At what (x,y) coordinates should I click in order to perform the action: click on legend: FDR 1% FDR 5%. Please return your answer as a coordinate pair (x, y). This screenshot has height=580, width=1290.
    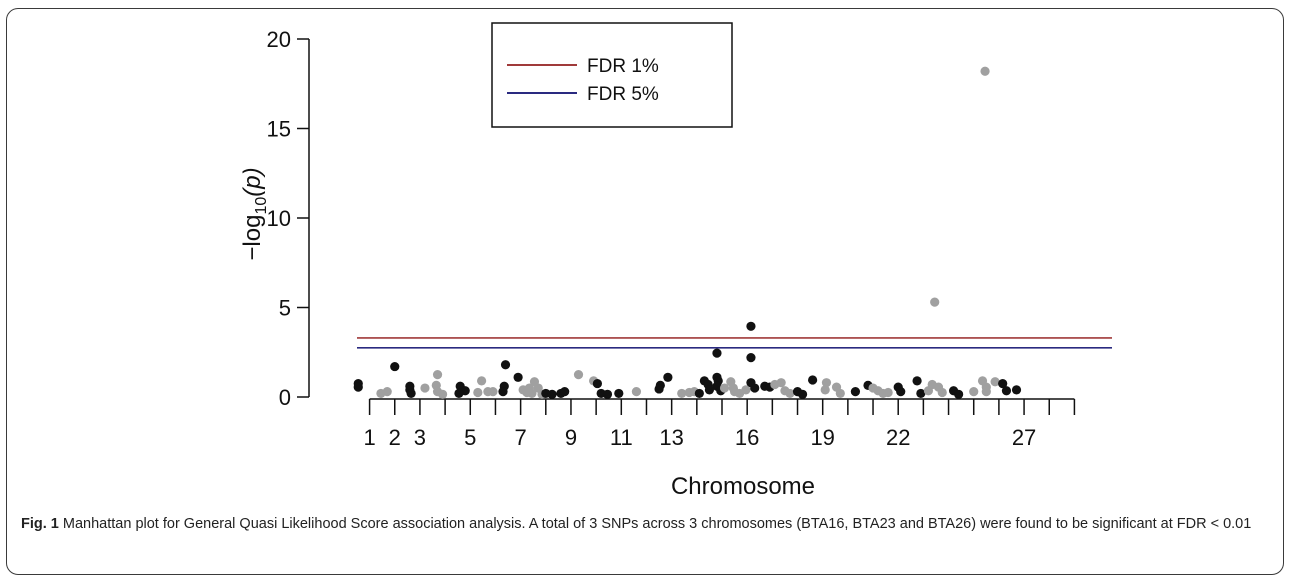
    Looking at the image, I should click on (612, 75).